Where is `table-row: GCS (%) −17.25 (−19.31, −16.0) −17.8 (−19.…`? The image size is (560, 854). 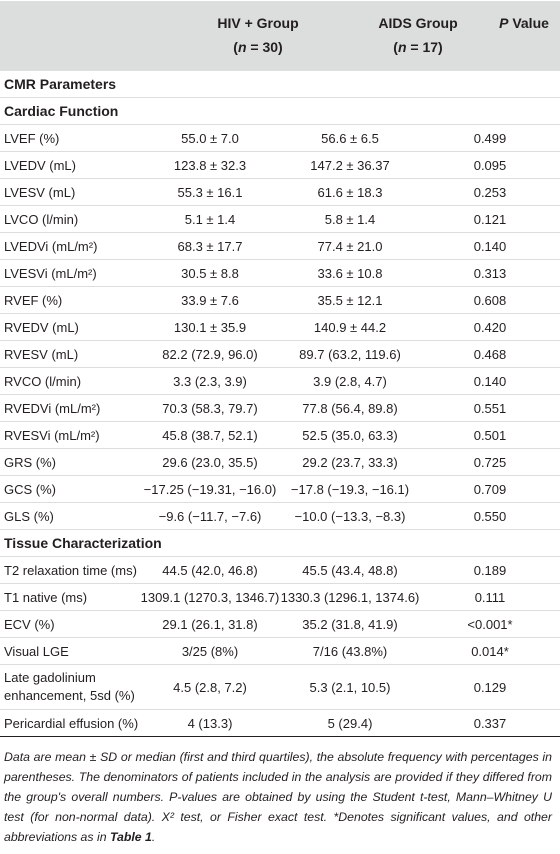
table-row: GCS (%) −17.25 (−19.31, −16.0) −17.8 (−19.… is located at coordinates (280, 489).